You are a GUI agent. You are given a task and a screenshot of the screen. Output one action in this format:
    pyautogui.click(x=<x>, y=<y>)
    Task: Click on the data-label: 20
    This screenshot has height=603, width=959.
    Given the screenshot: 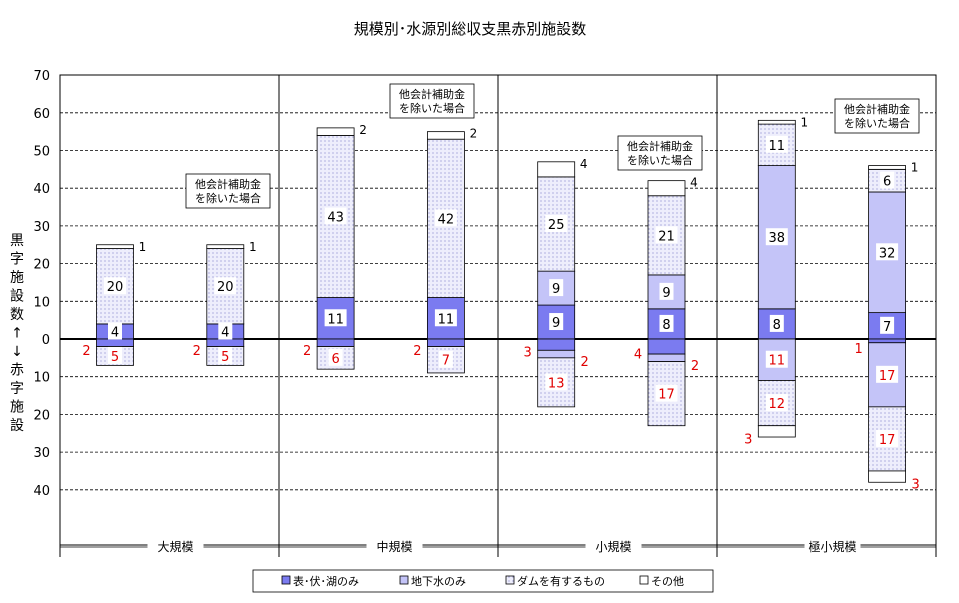 What is the action you would take?
    pyautogui.click(x=115, y=287)
    